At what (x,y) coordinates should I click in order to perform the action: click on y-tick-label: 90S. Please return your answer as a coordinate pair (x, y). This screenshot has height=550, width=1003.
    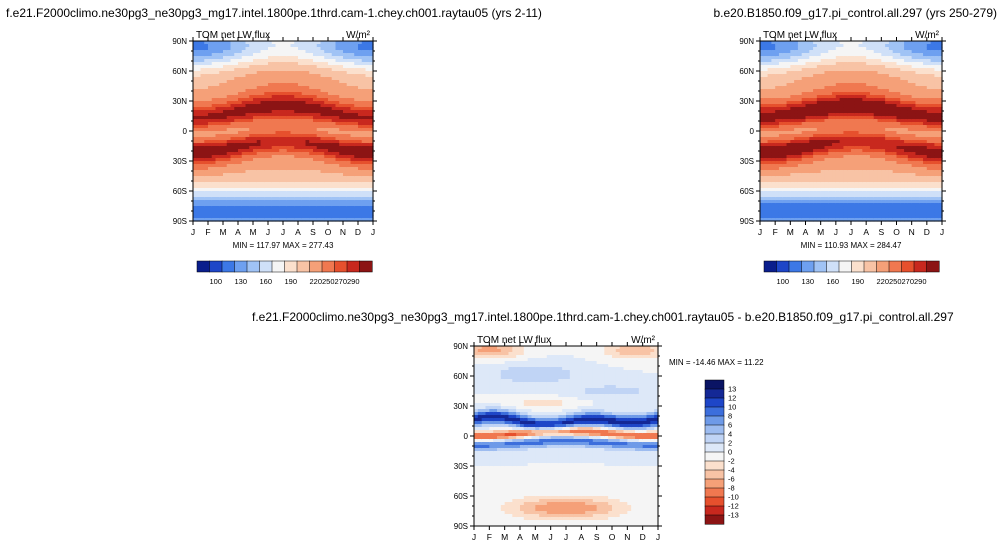
    Looking at the image, I should click on (461, 526).